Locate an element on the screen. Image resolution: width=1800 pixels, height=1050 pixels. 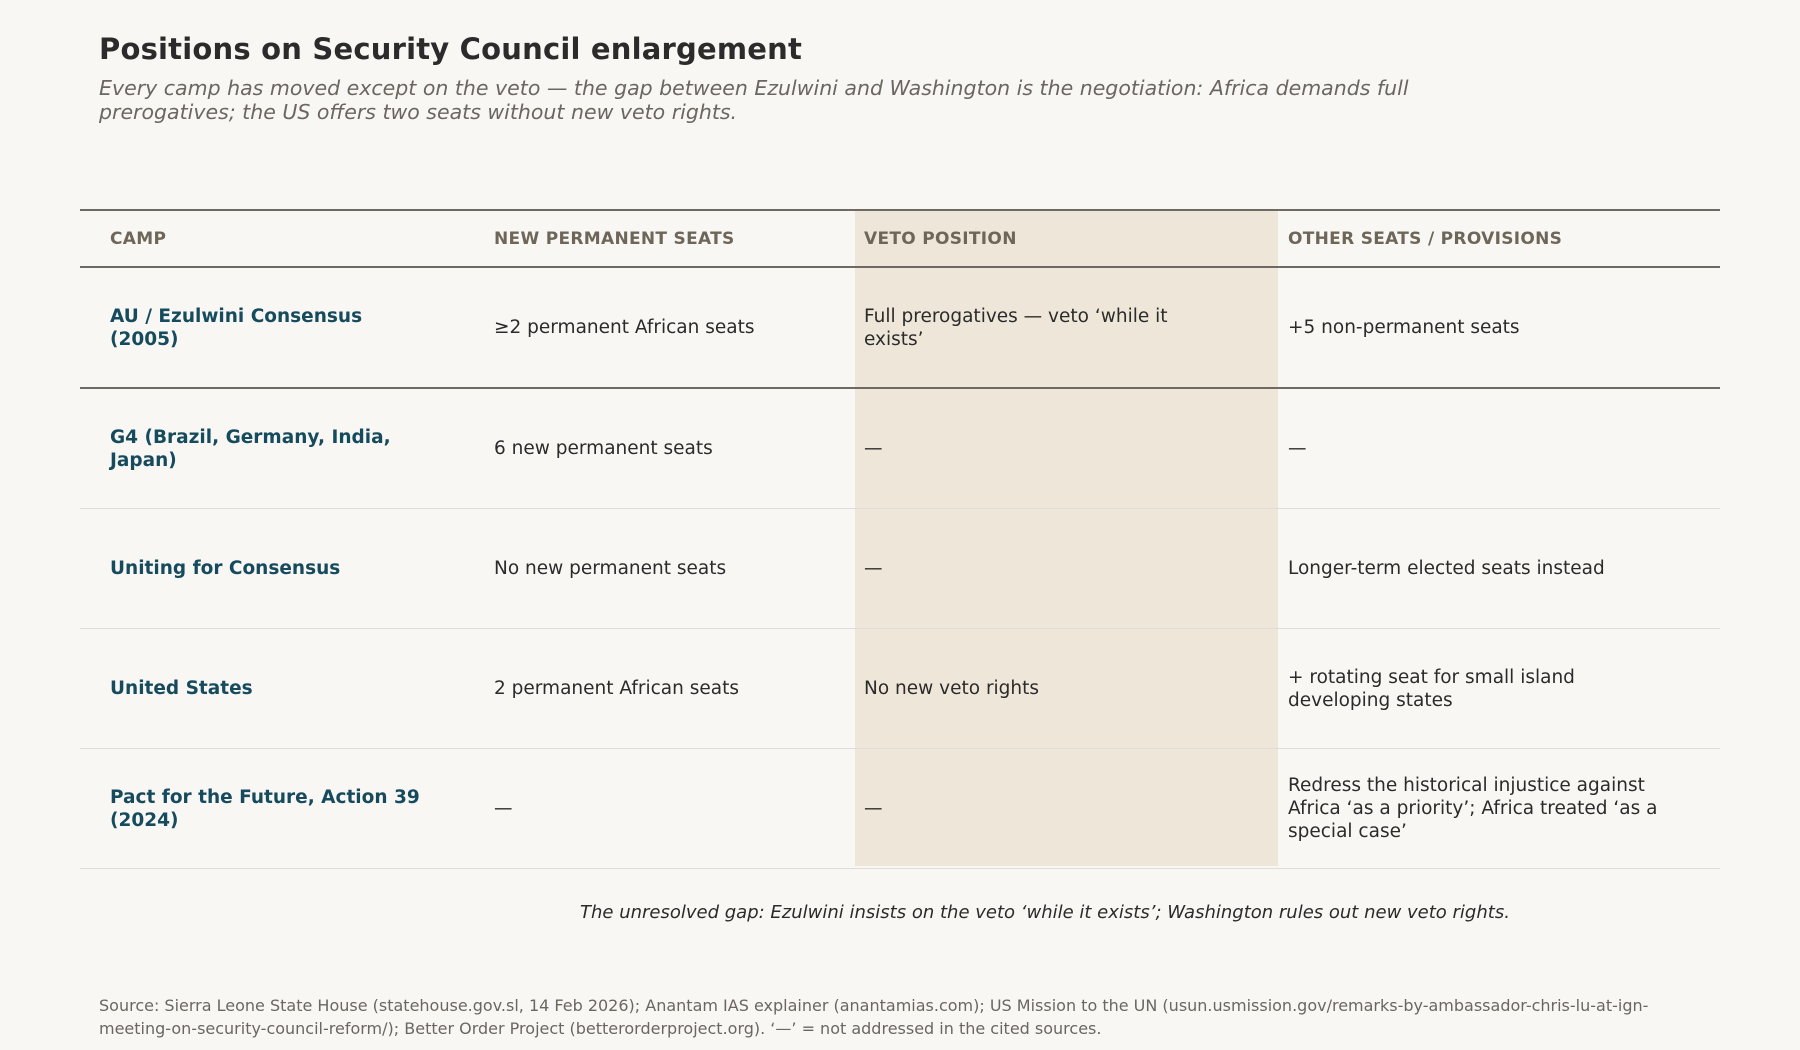
permanent-seats-cell: 2 permanent African seats is located at coordinates (674, 688).